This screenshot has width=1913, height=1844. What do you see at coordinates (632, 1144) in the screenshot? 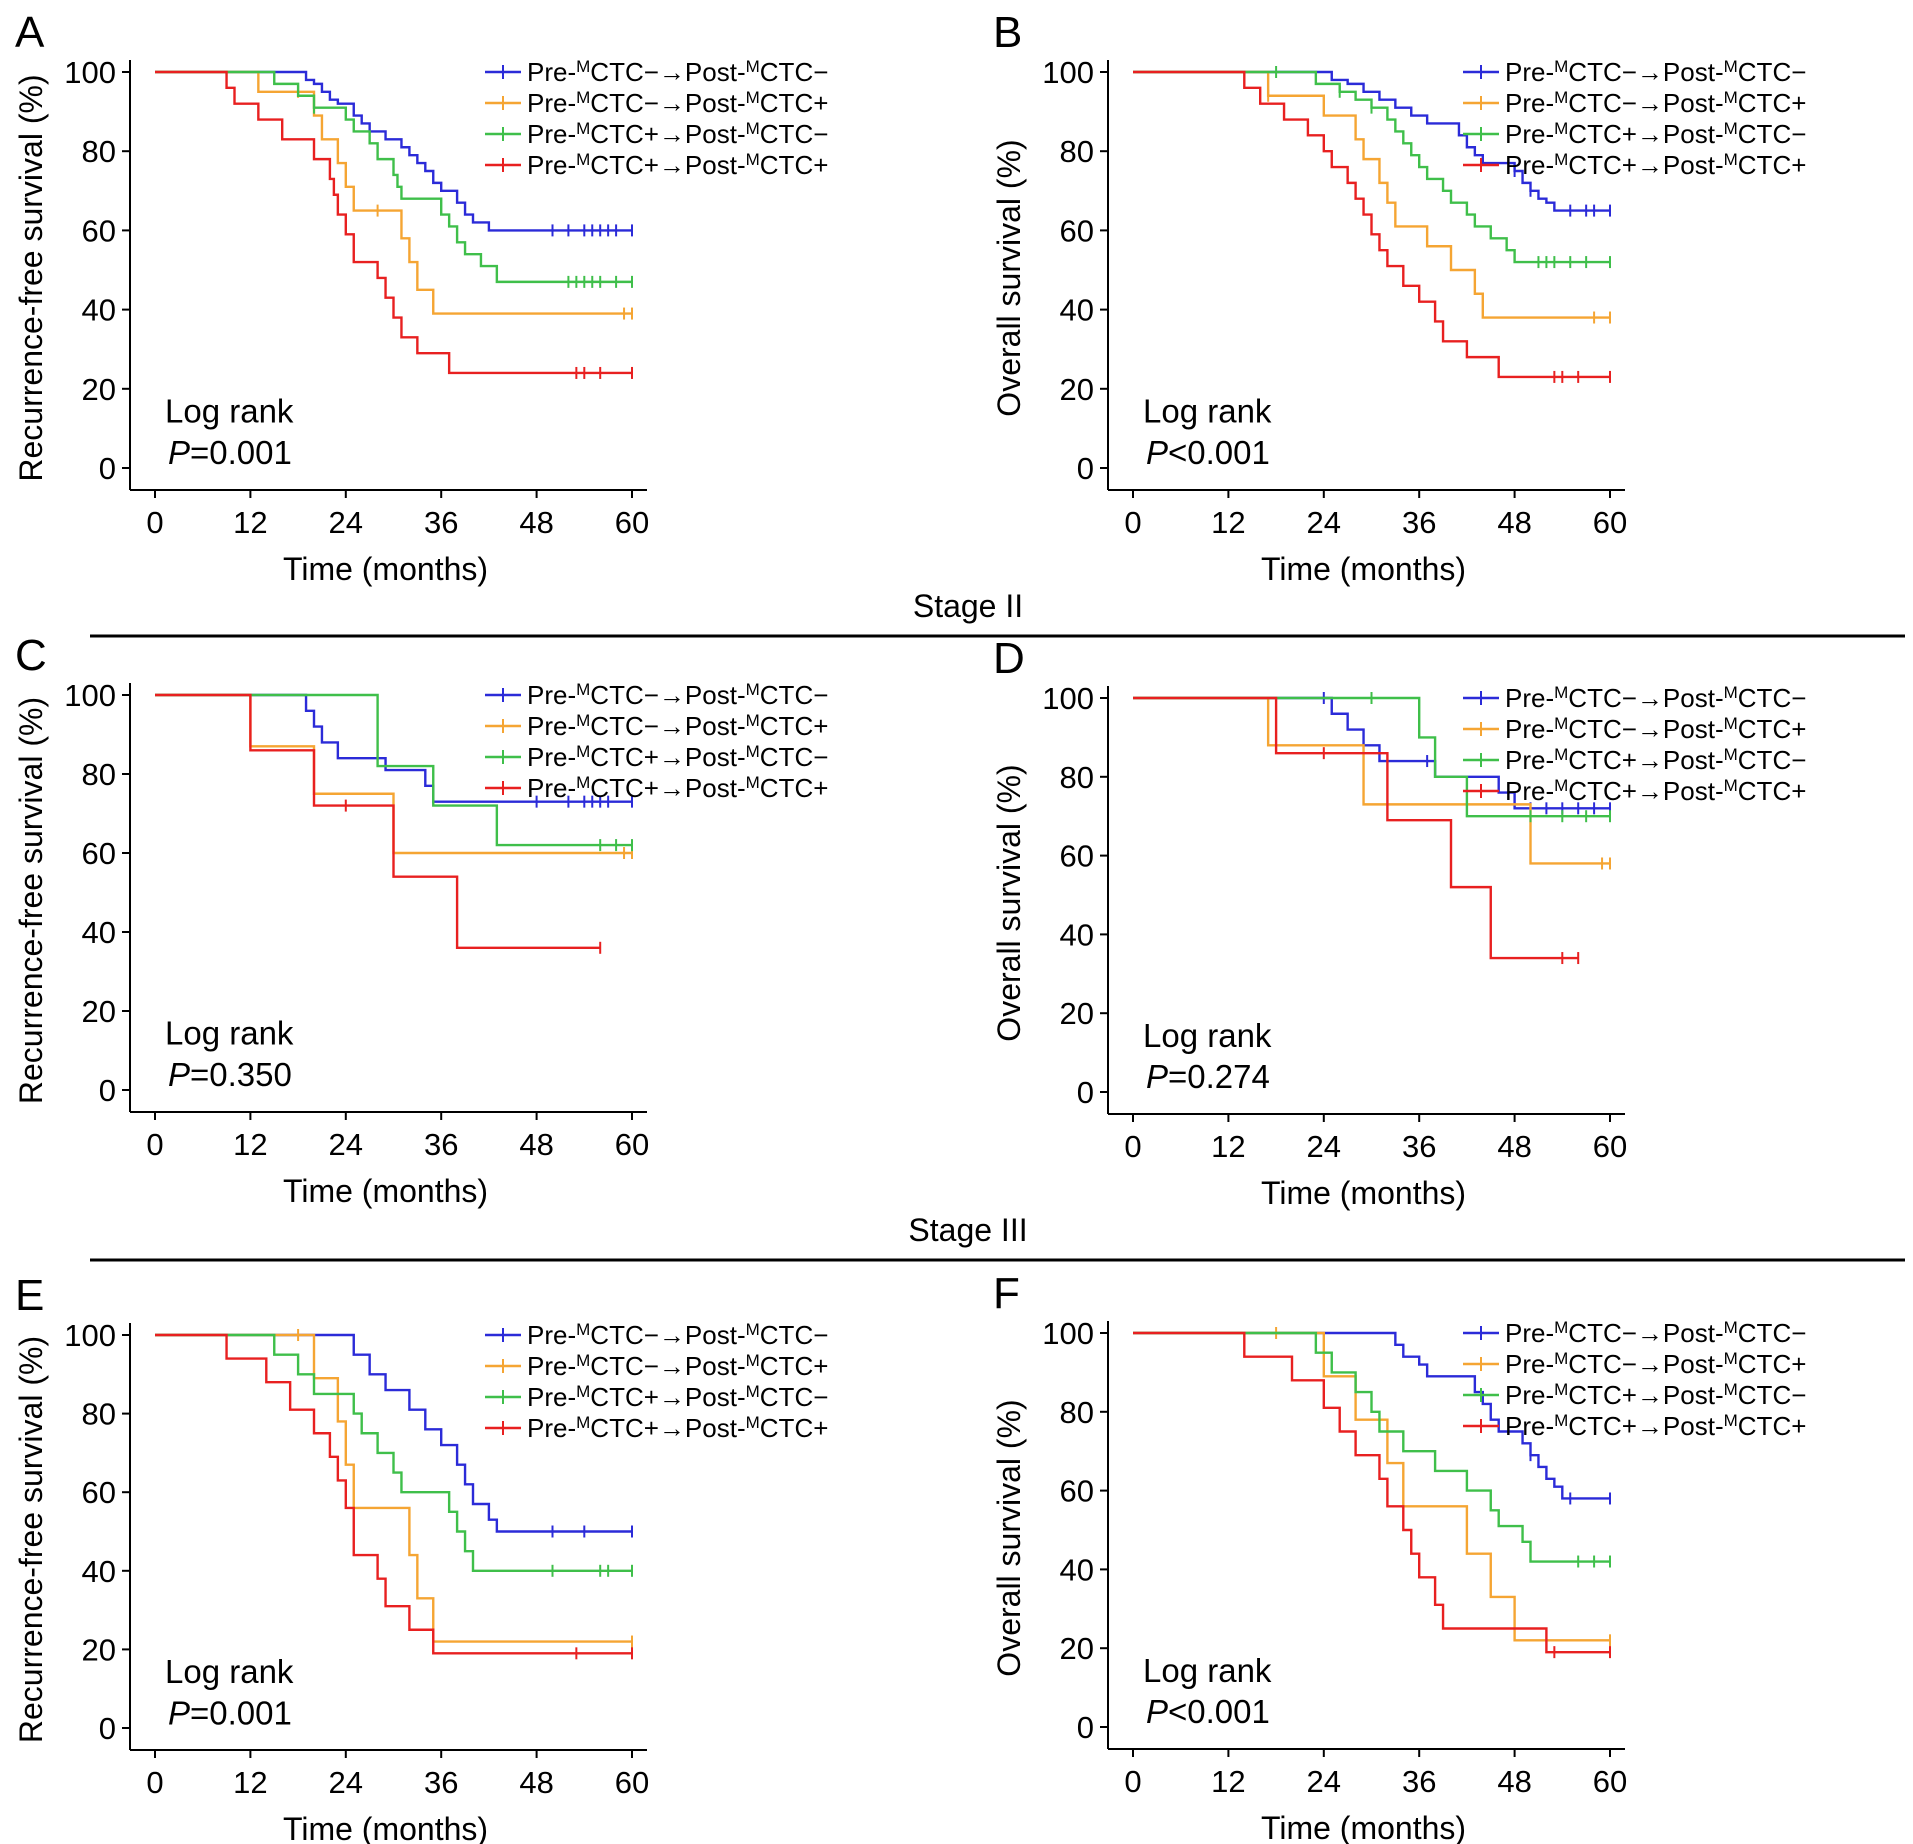
I see `panel-c-xtick-label-60: 60` at bounding box center [632, 1144].